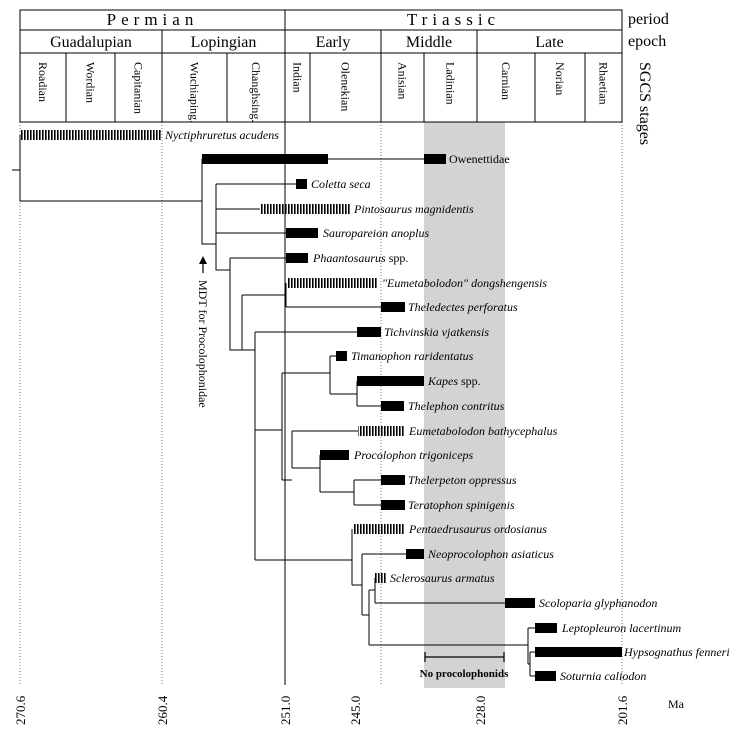  I want to click on epoch: Guadalupian, so click(91, 42).